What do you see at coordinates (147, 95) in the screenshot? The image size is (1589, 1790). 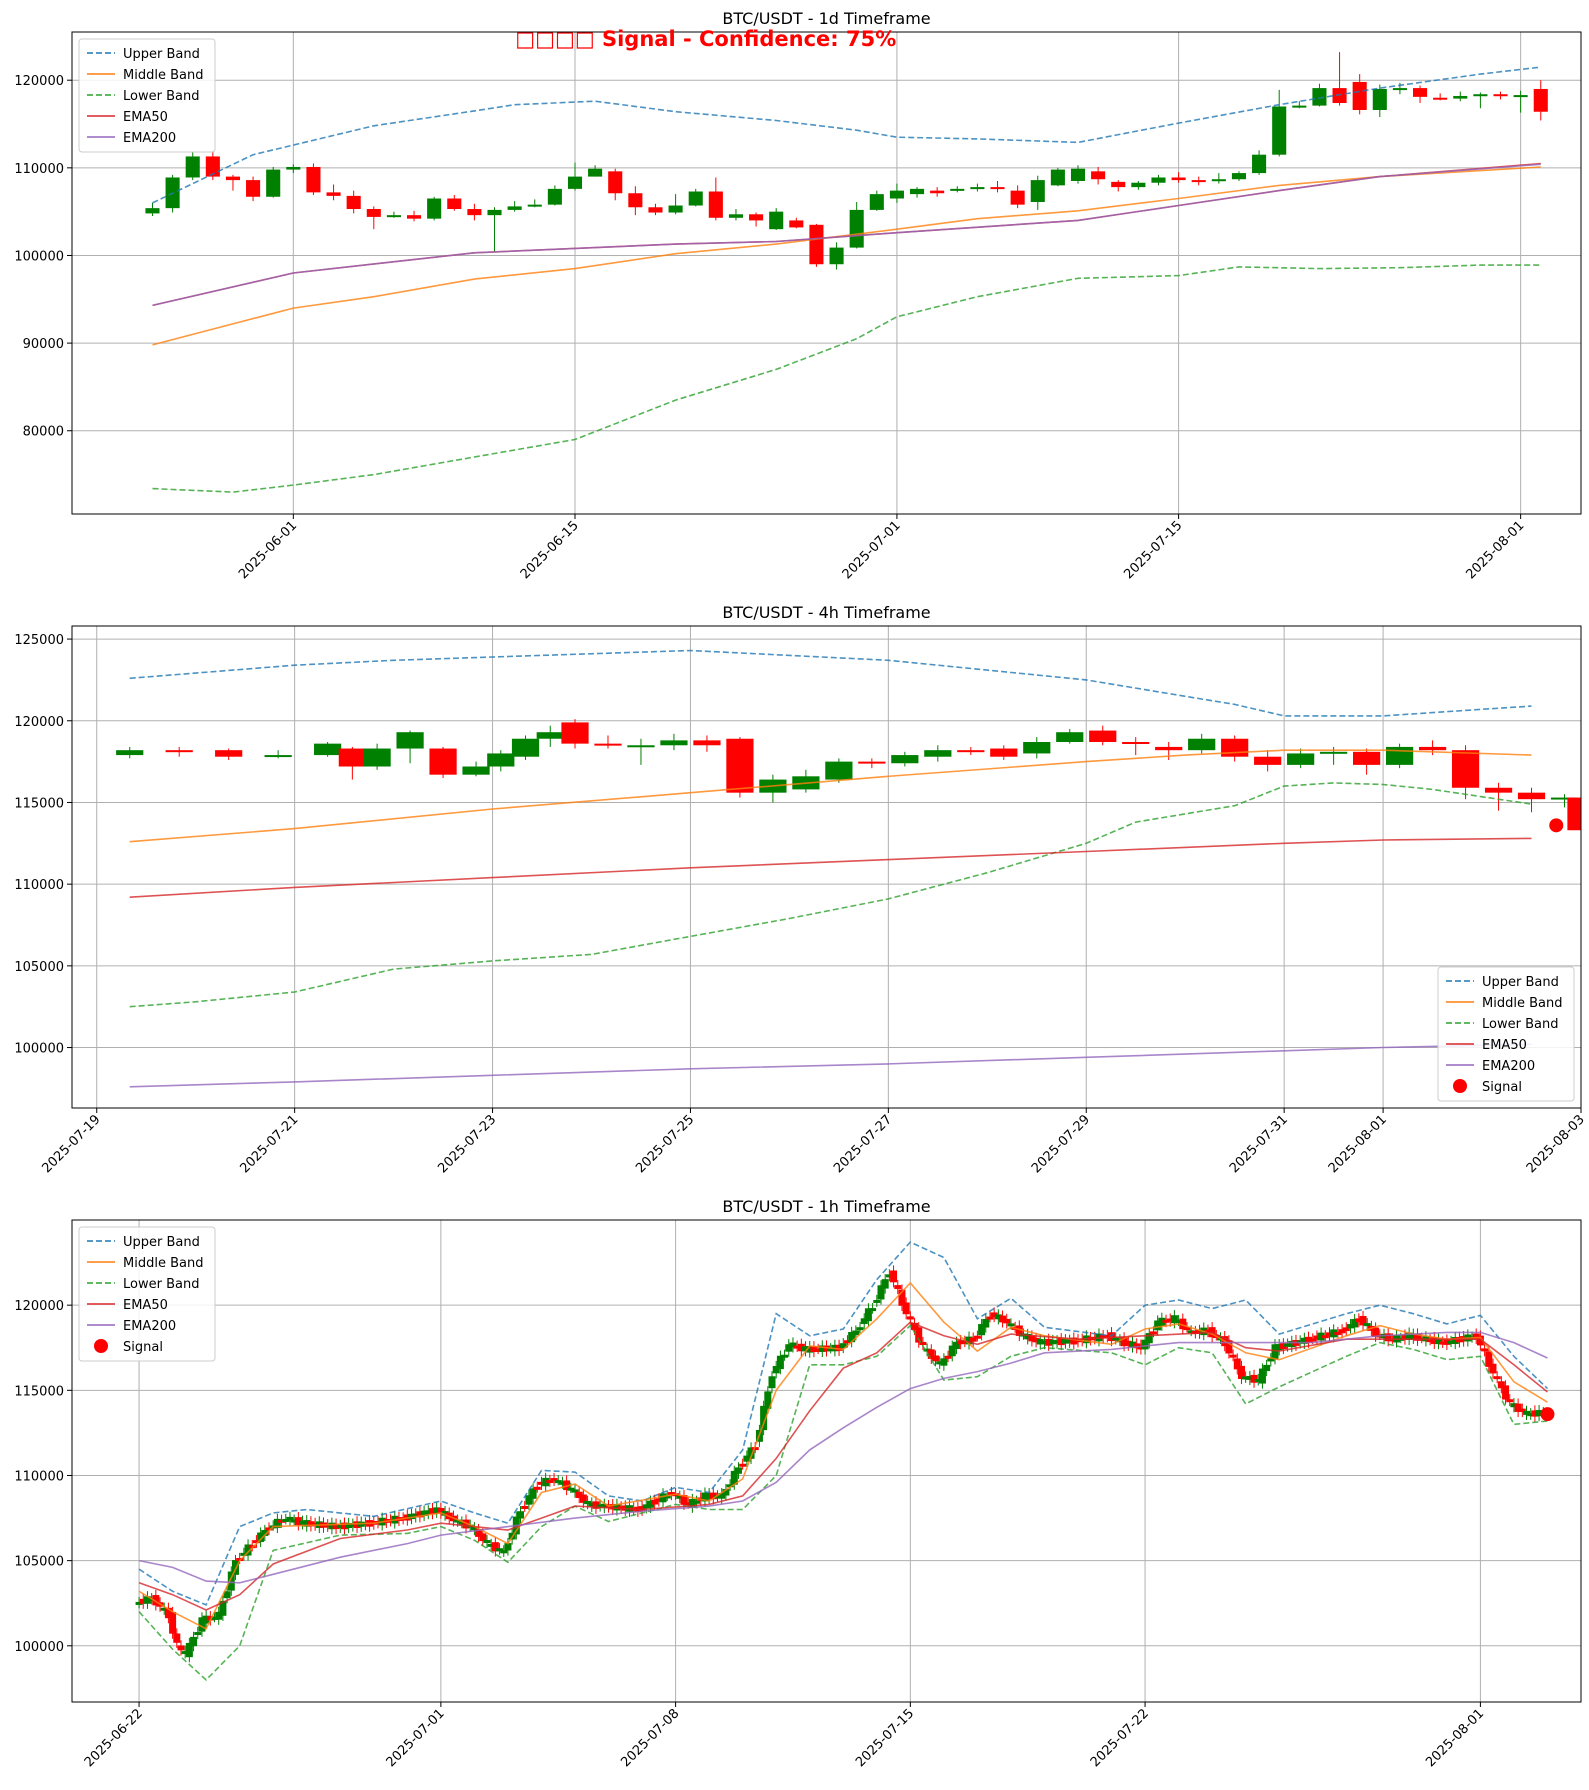 I see `legend-box` at bounding box center [147, 95].